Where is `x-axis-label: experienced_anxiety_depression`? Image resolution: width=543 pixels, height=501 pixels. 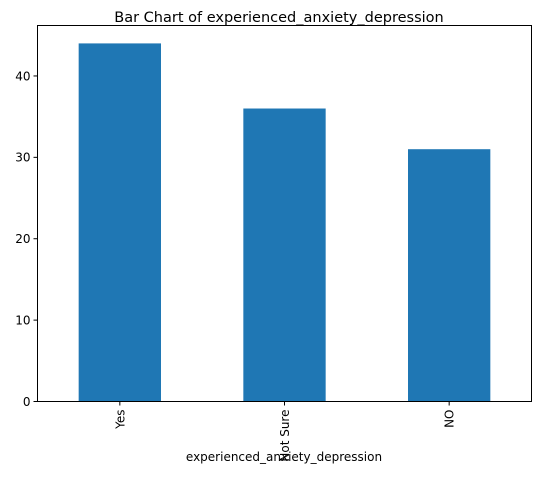
x-axis-label: experienced_anxiety_depression is located at coordinates (284, 457).